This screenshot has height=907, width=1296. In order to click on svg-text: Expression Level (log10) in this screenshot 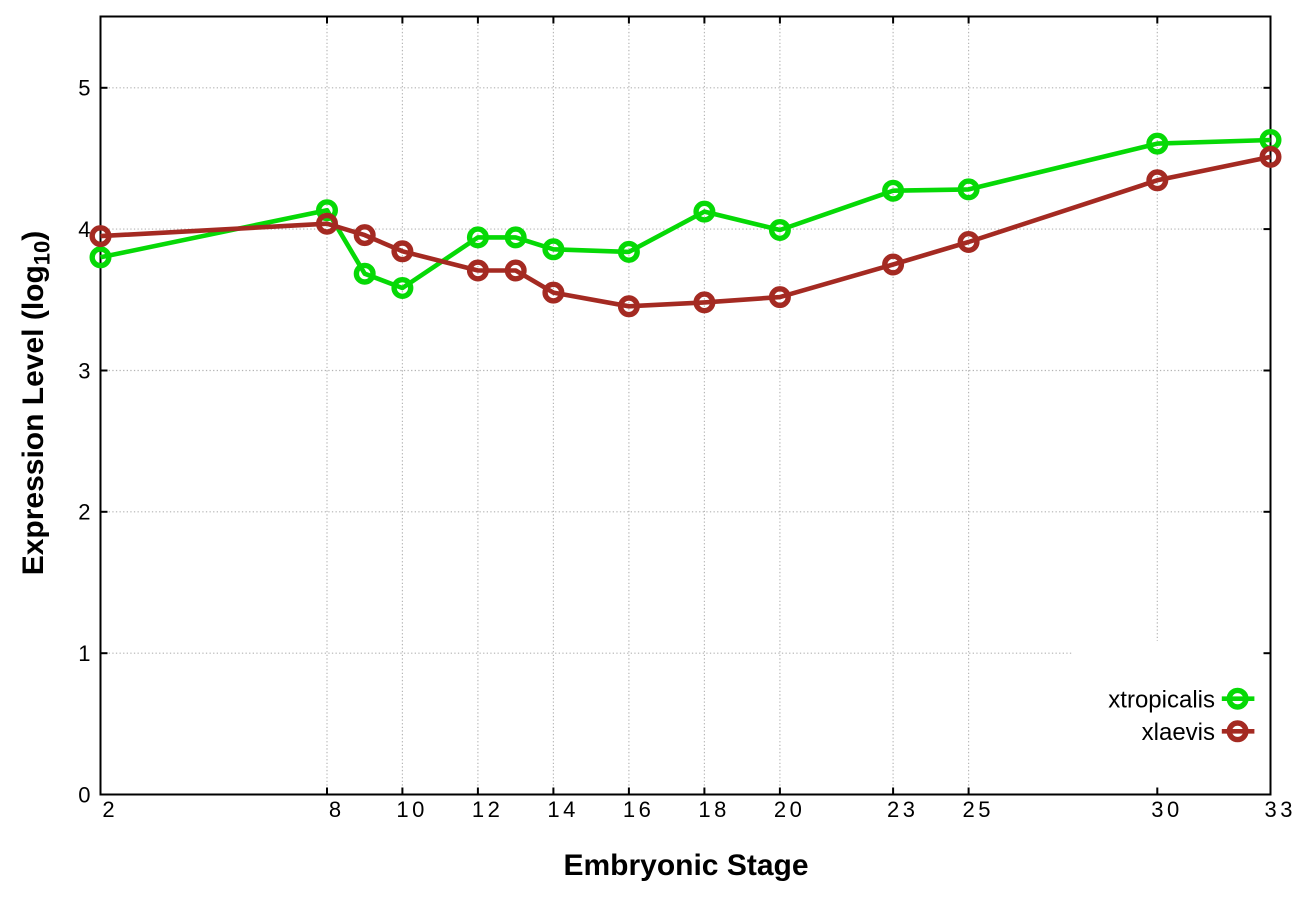, I will do `click(36, 403)`.